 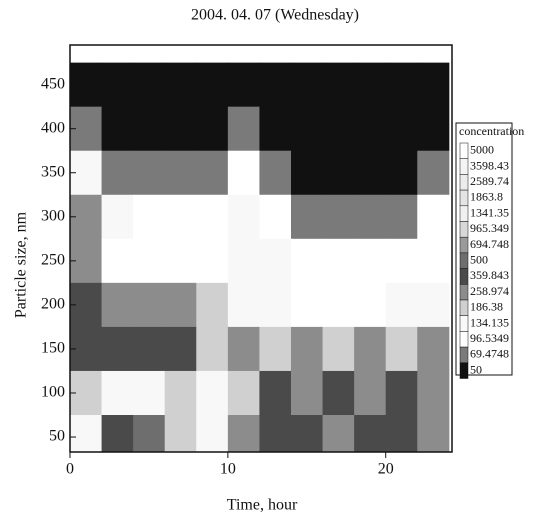 I want to click on legend-label: 359.843, so click(x=489, y=275).